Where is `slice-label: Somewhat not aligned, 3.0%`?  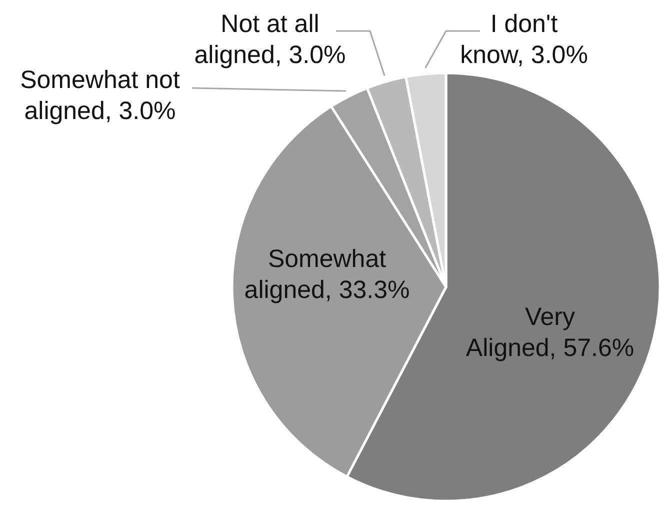 slice-label: Somewhat not aligned, 3.0% is located at coordinates (100, 95).